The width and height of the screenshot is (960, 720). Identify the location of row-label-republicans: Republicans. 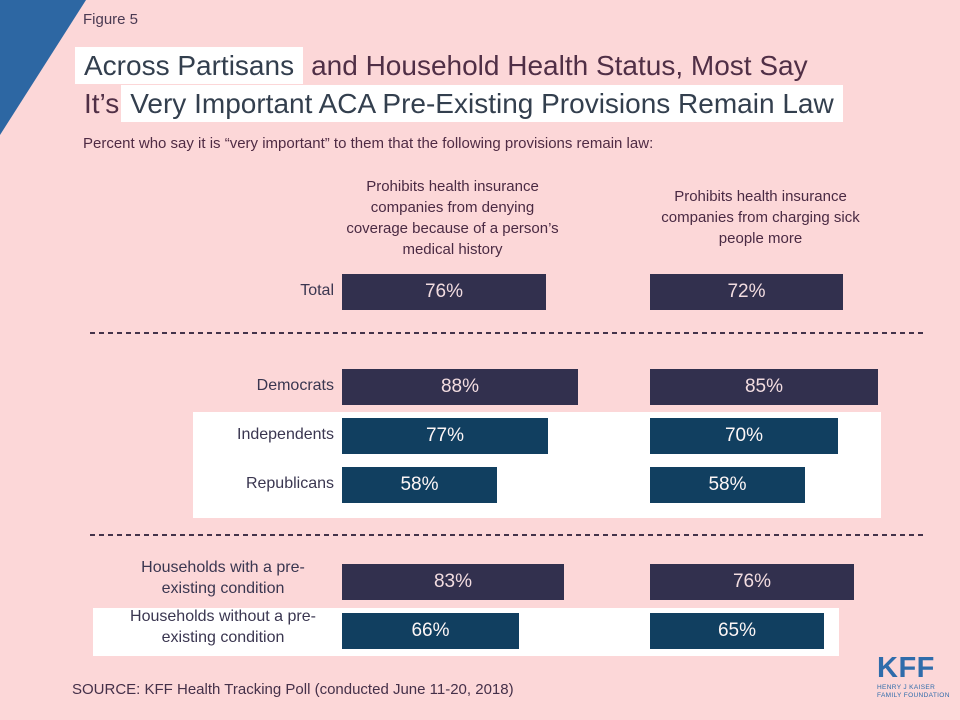
(289, 483).